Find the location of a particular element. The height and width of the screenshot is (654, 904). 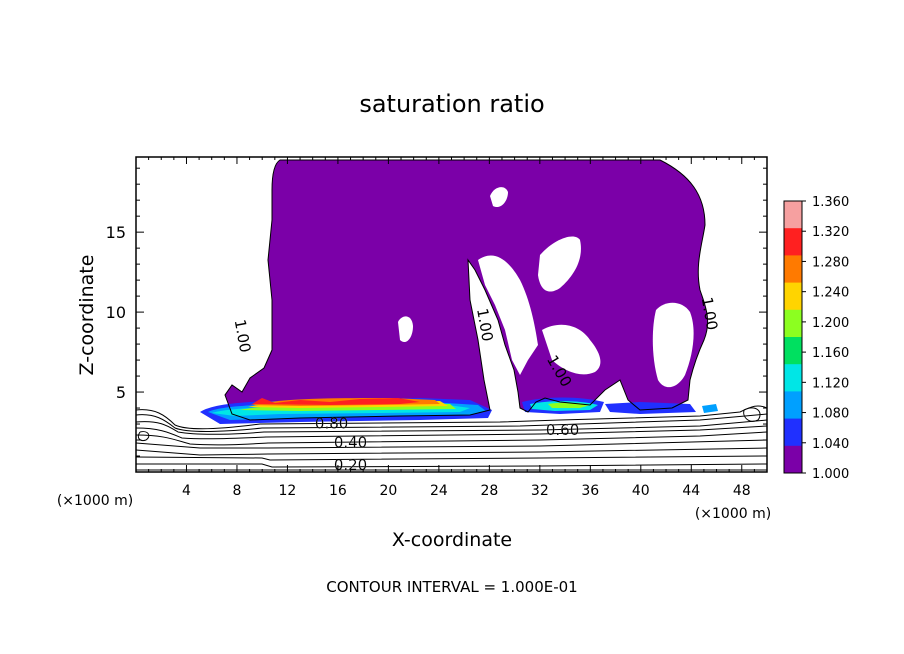

colorbar-tick-label: 1.160 is located at coordinates (830, 353).